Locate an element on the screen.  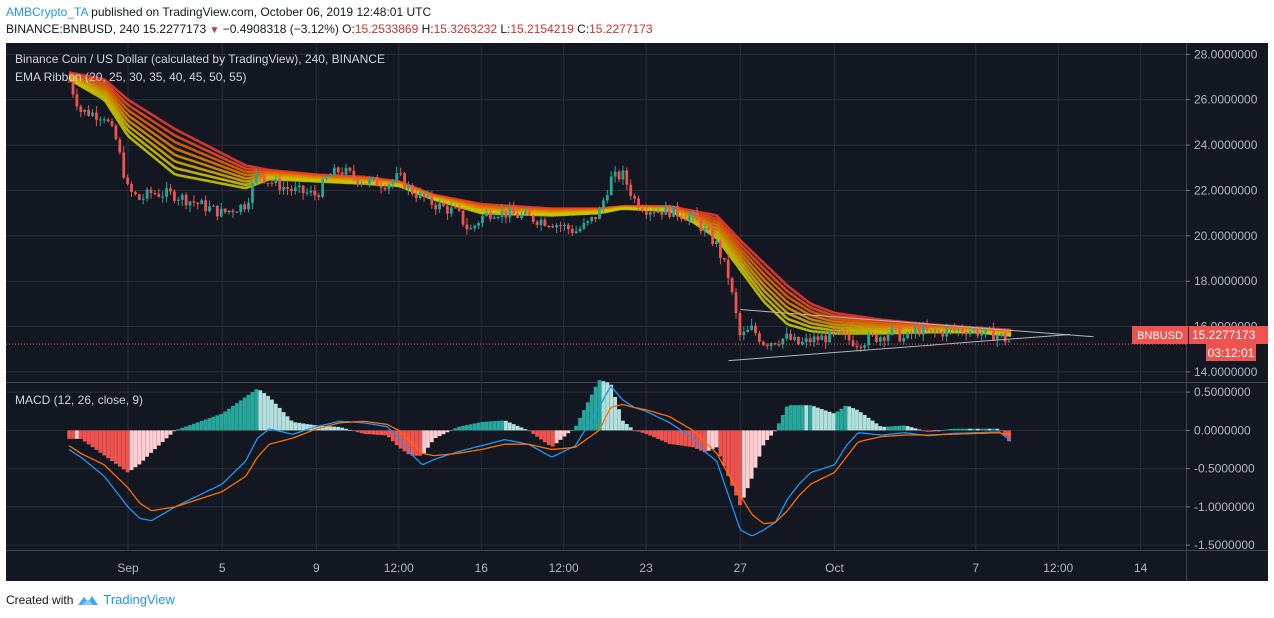
created-with-text: Created with is located at coordinates (40, 599).